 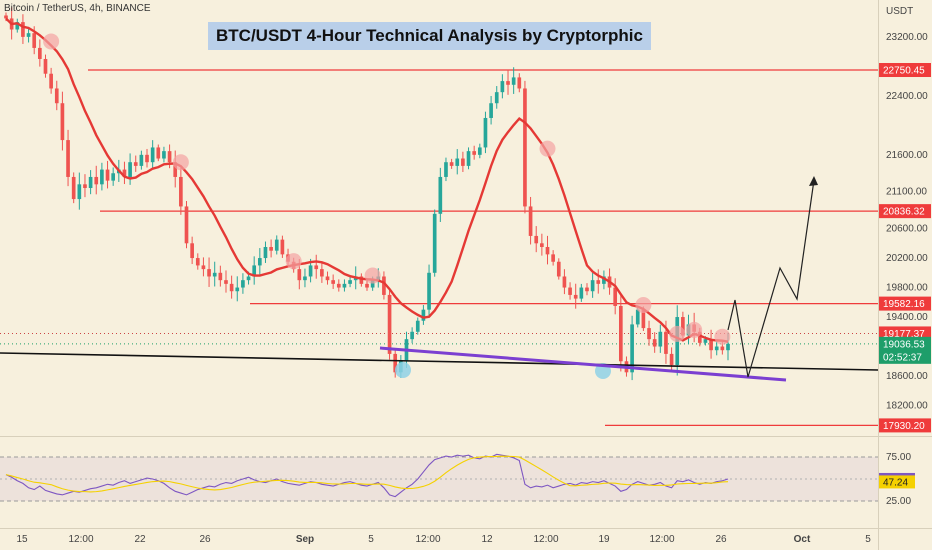 I want to click on price-tick-label: 19800.00, so click(x=907, y=288).